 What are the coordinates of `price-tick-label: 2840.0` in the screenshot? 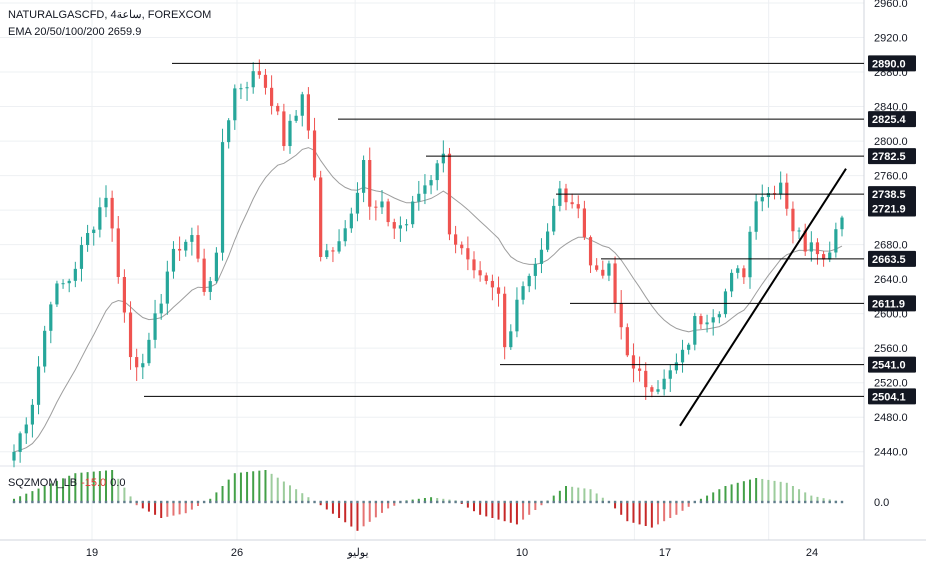 It's located at (891, 108).